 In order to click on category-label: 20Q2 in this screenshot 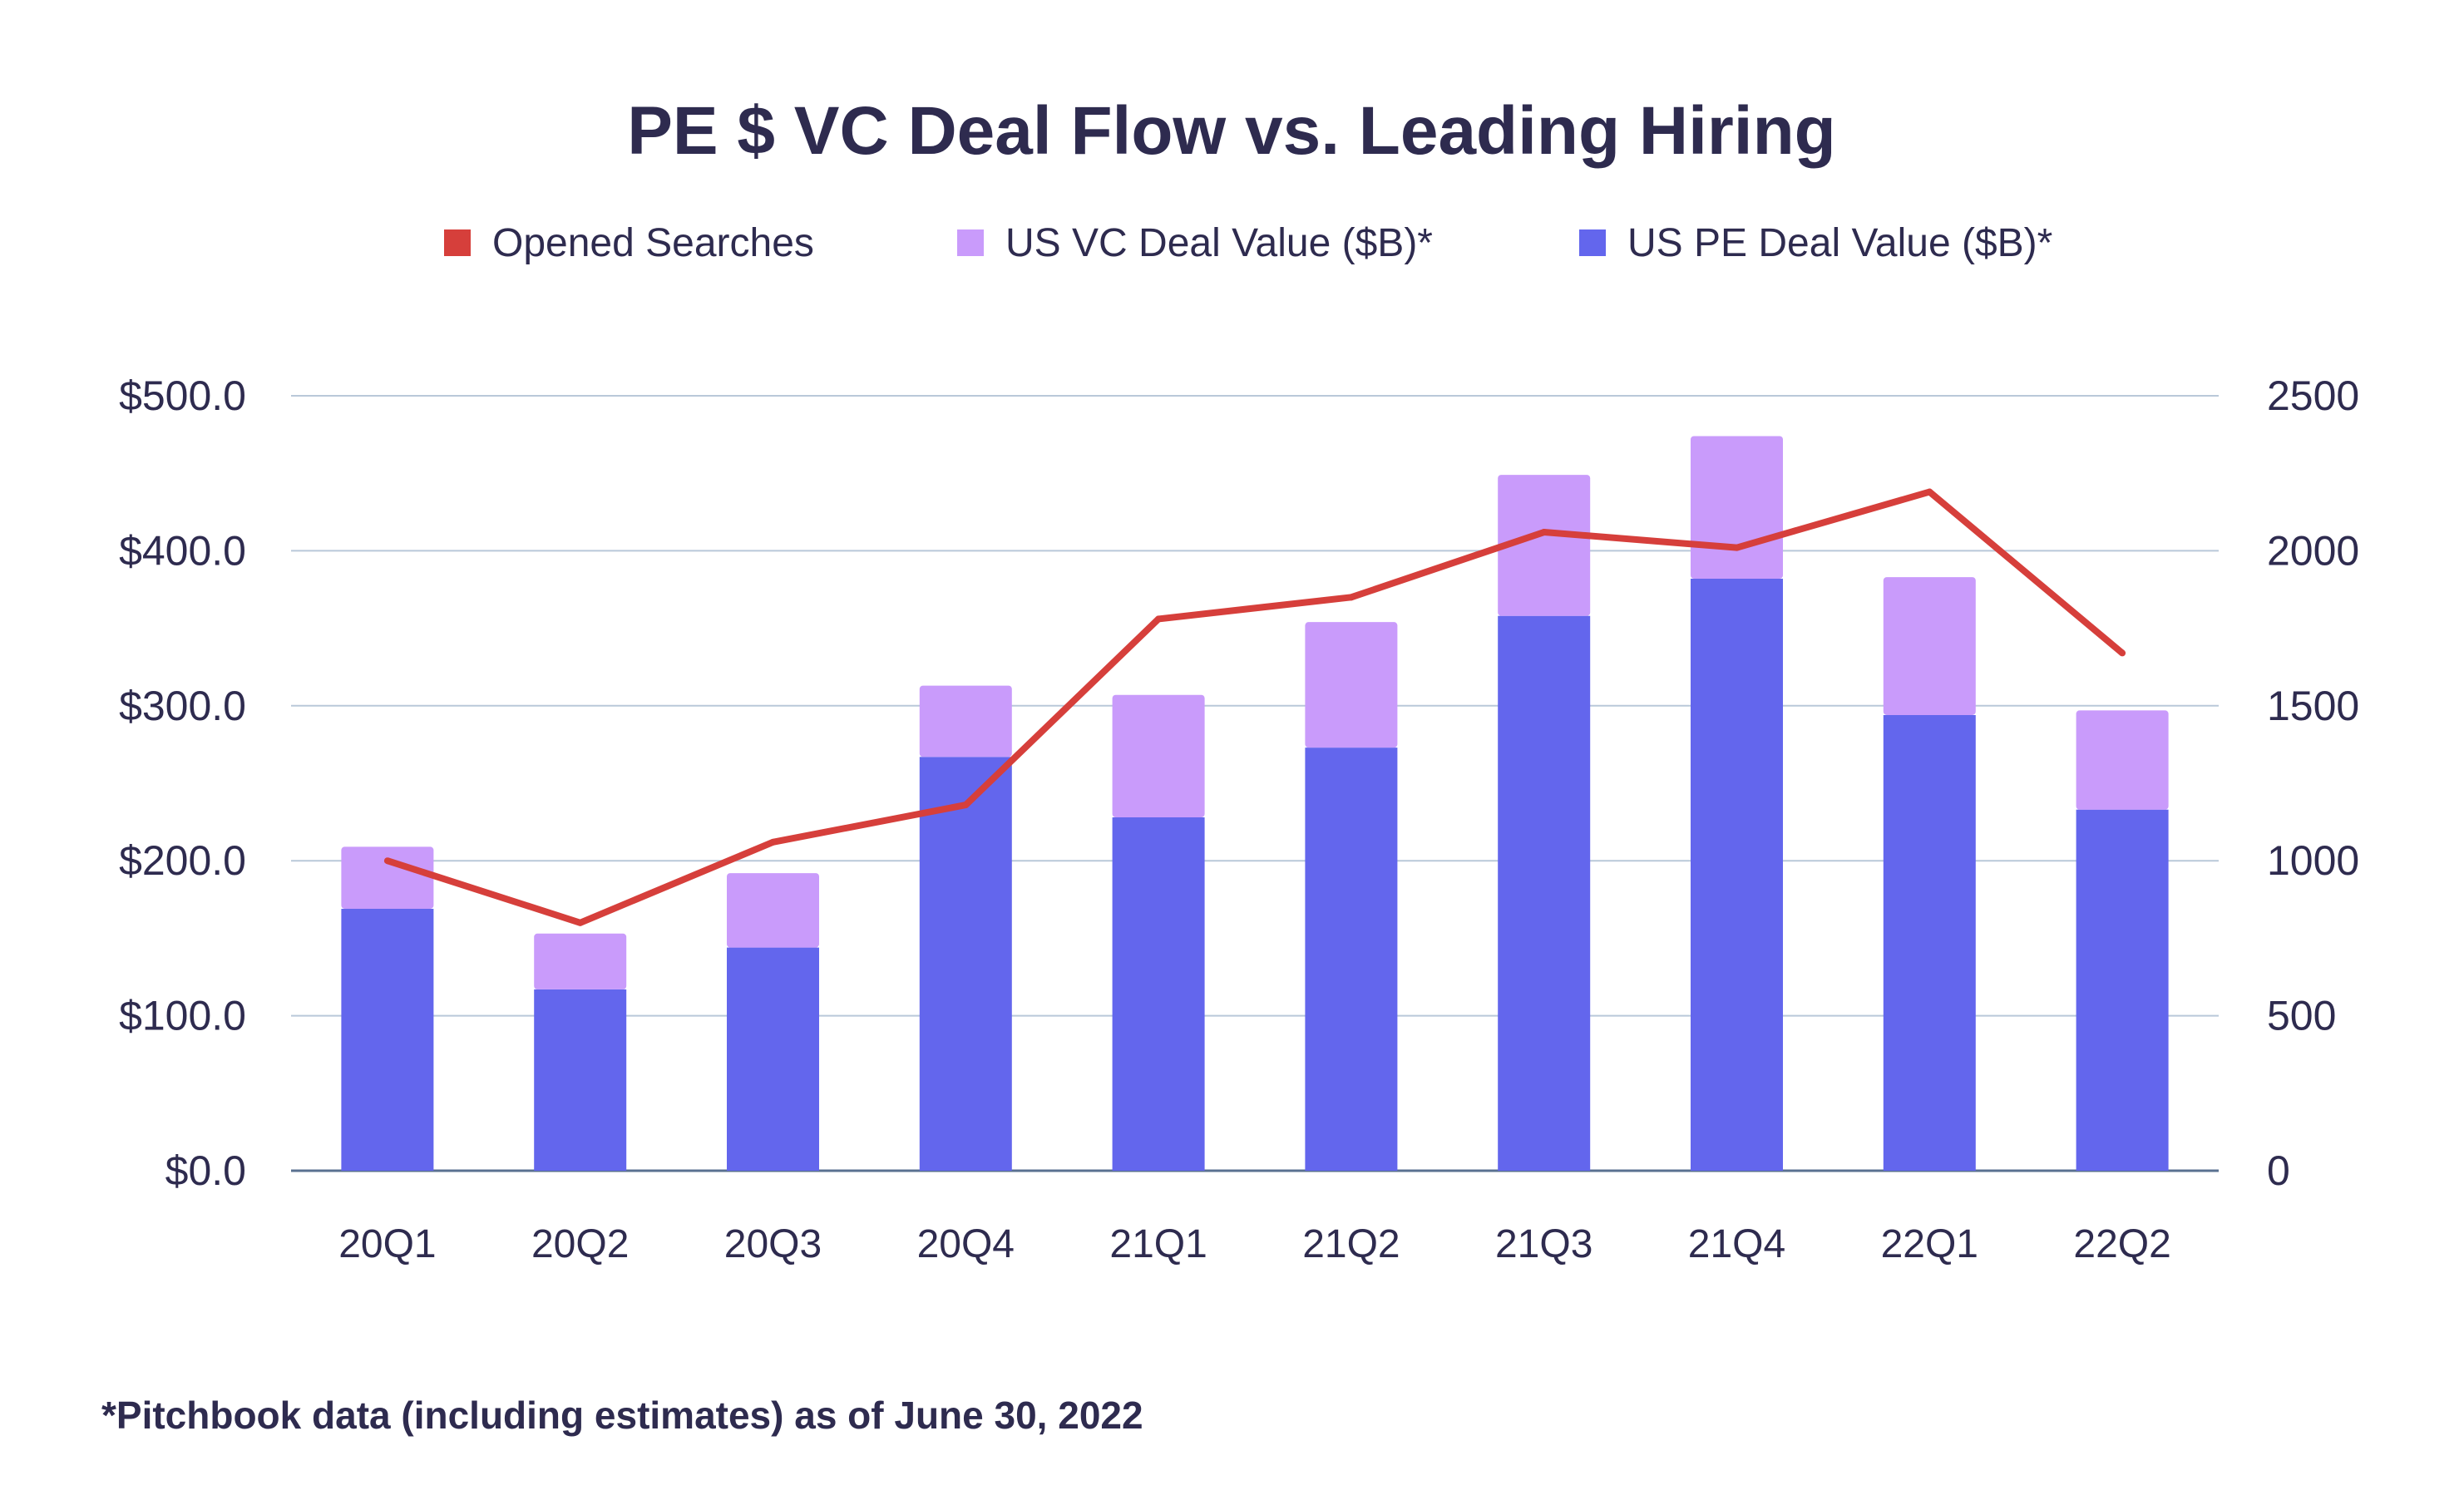, I will do `click(580, 1244)`.